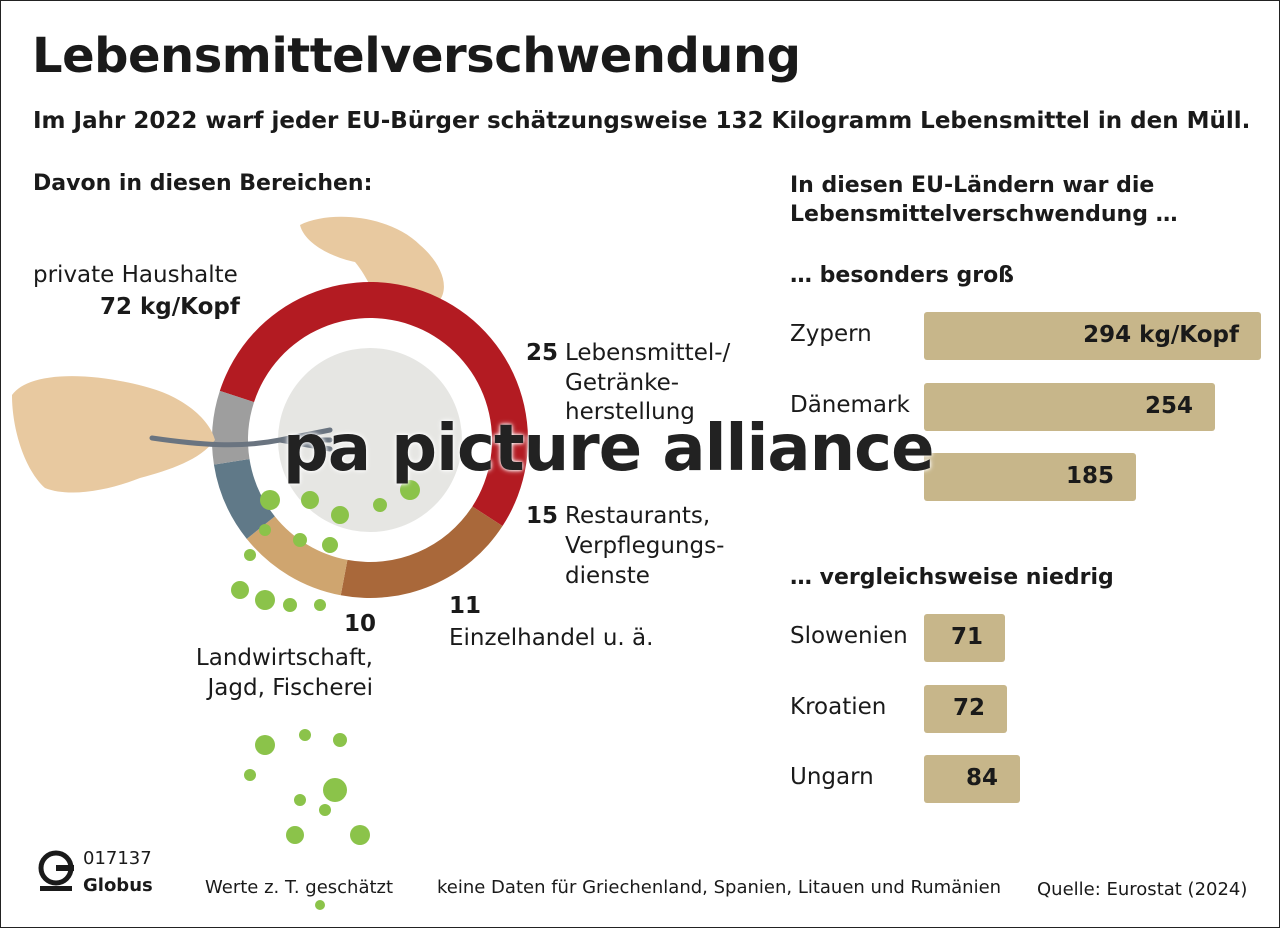 The width and height of the screenshot is (1280, 928). Describe the element at coordinates (831, 334) in the screenshot. I see `country-name: Zypern` at that location.